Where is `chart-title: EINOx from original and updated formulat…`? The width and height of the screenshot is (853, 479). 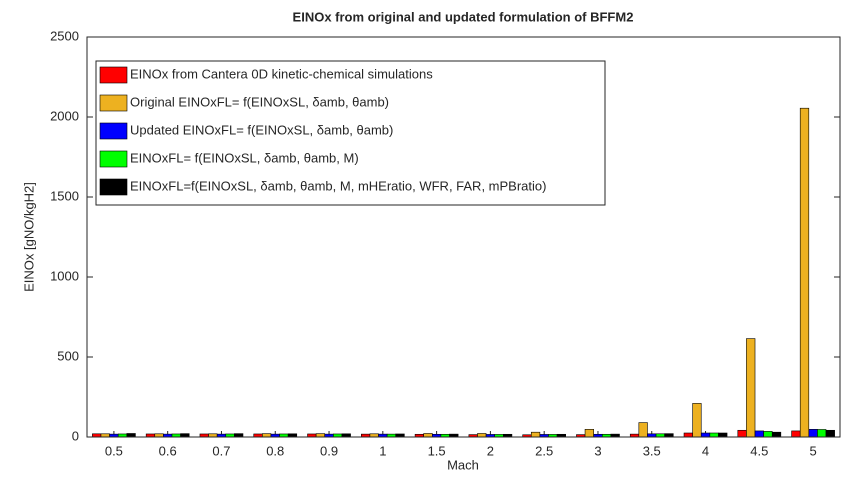
chart-title: EINOx from original and updated formulat… is located at coordinates (463, 16).